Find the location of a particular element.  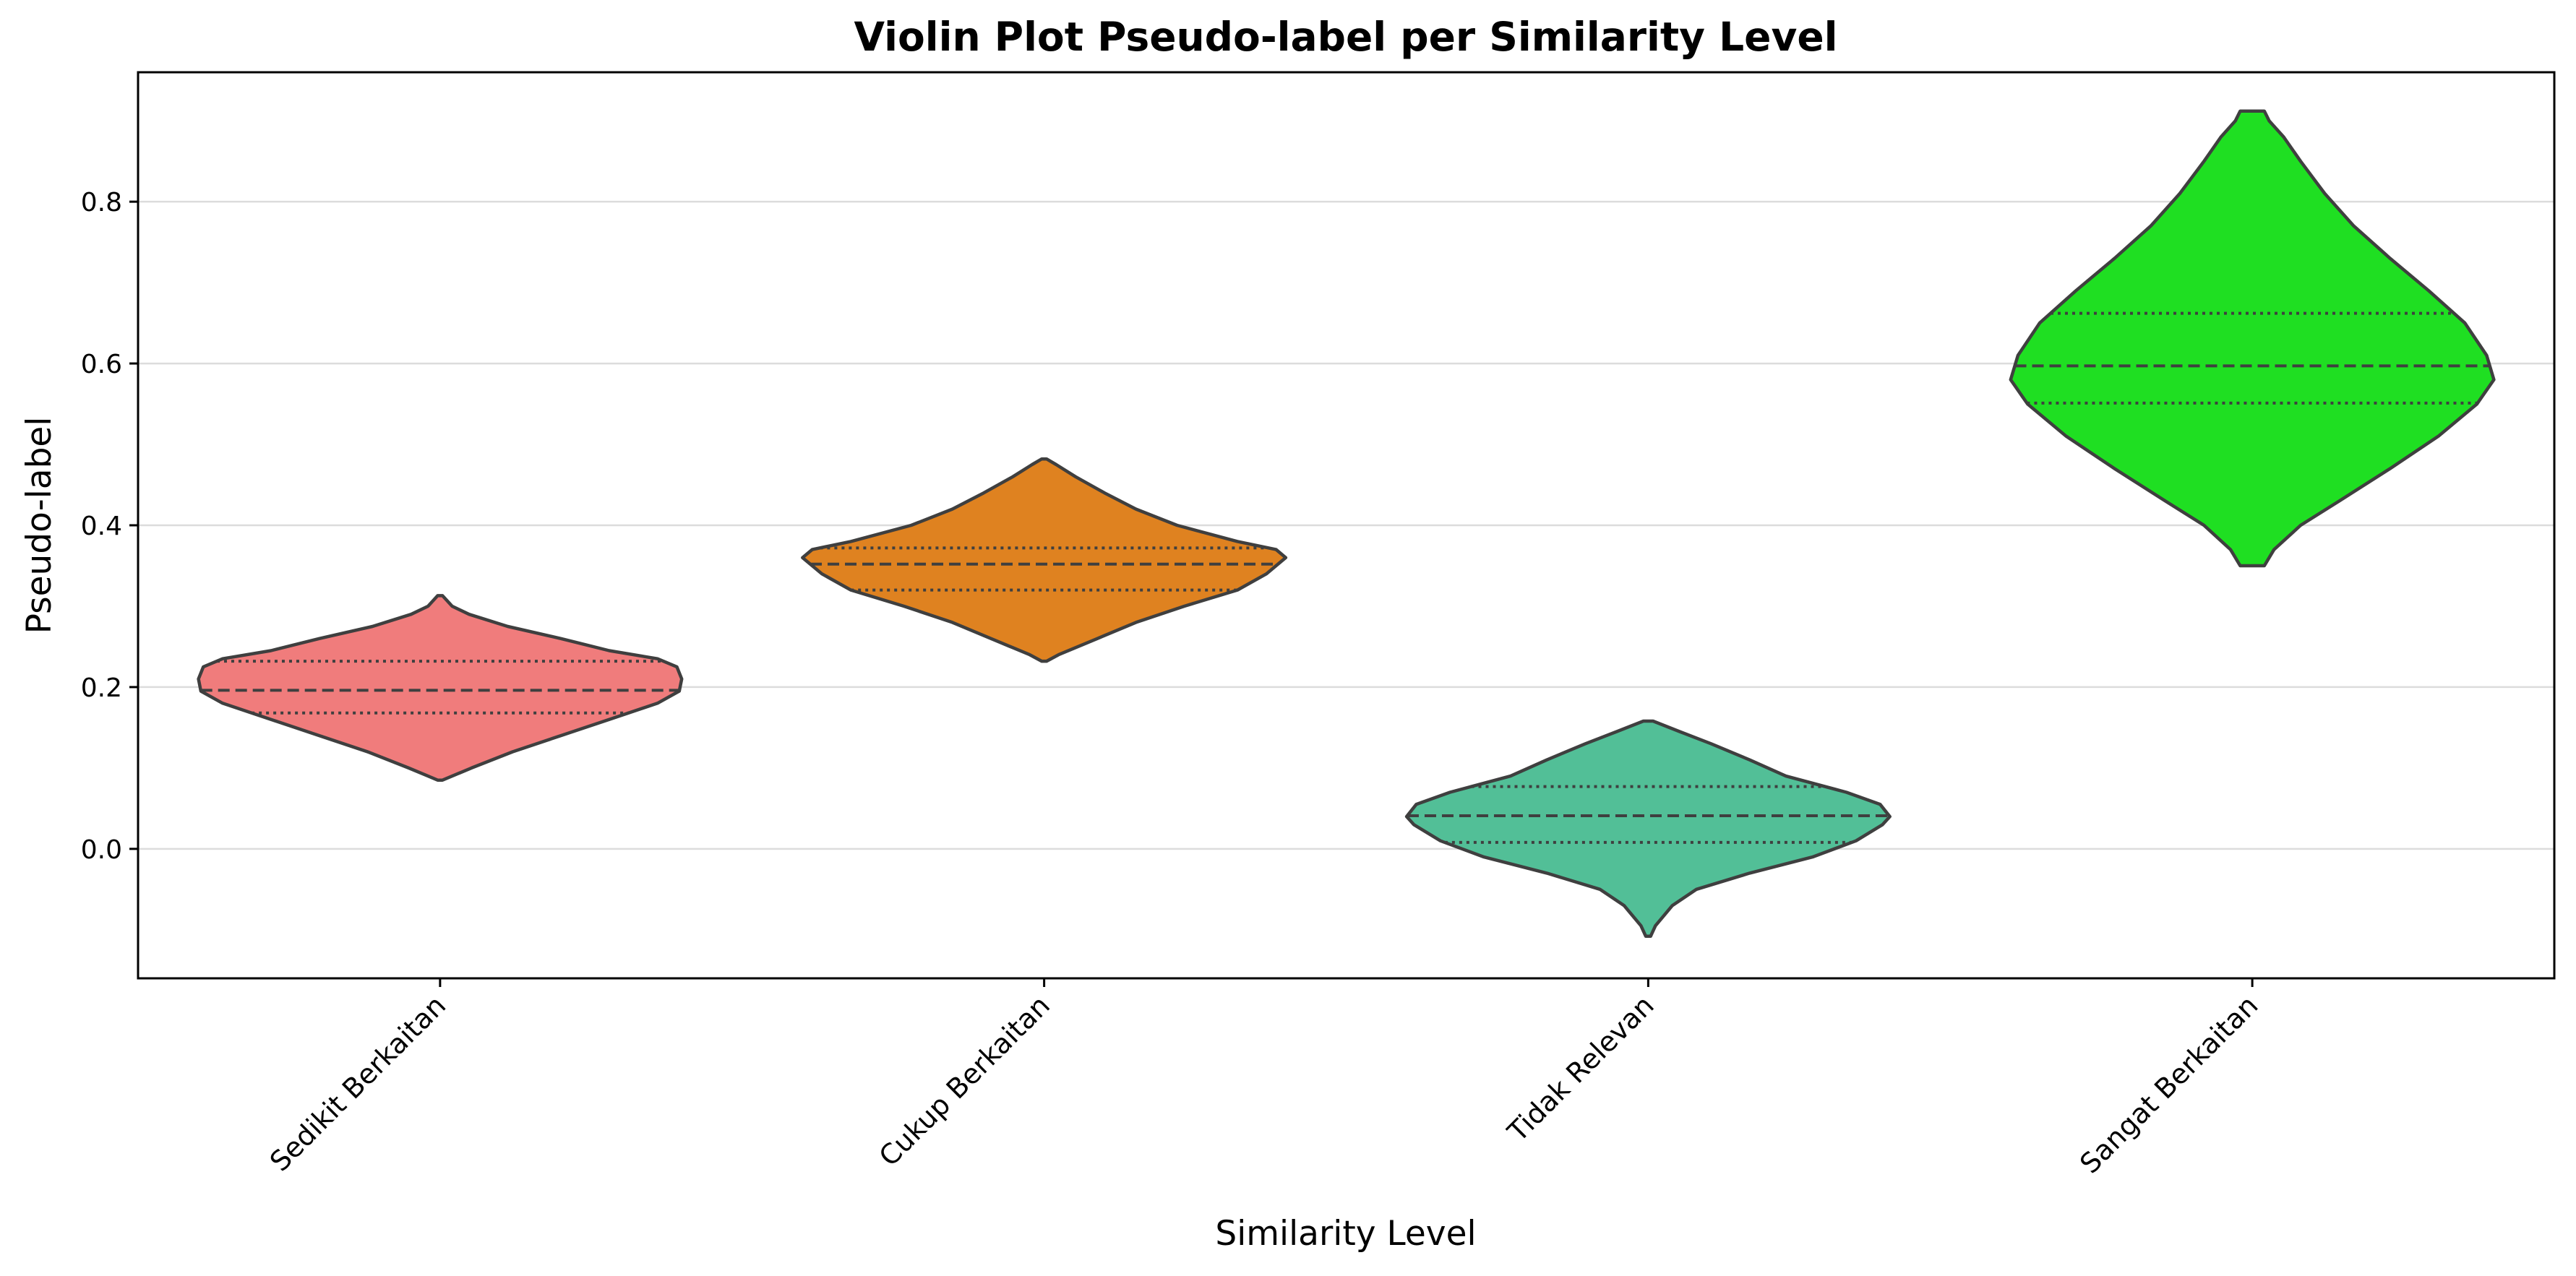

x-tick-label: Cukup Berkaitan is located at coordinates (965, 1080).